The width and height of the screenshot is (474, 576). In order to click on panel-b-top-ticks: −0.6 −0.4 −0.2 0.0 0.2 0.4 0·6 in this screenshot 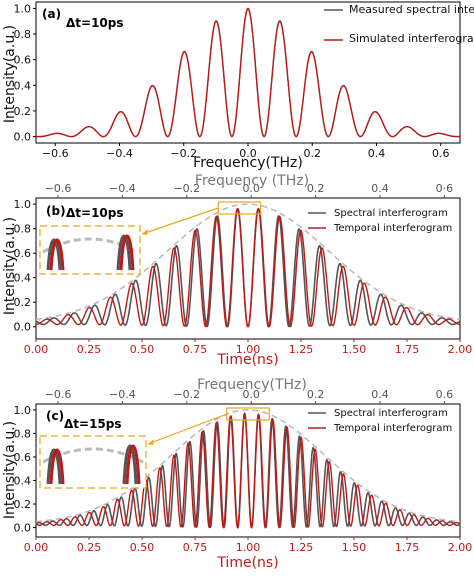, I will do `click(249, 190)`.